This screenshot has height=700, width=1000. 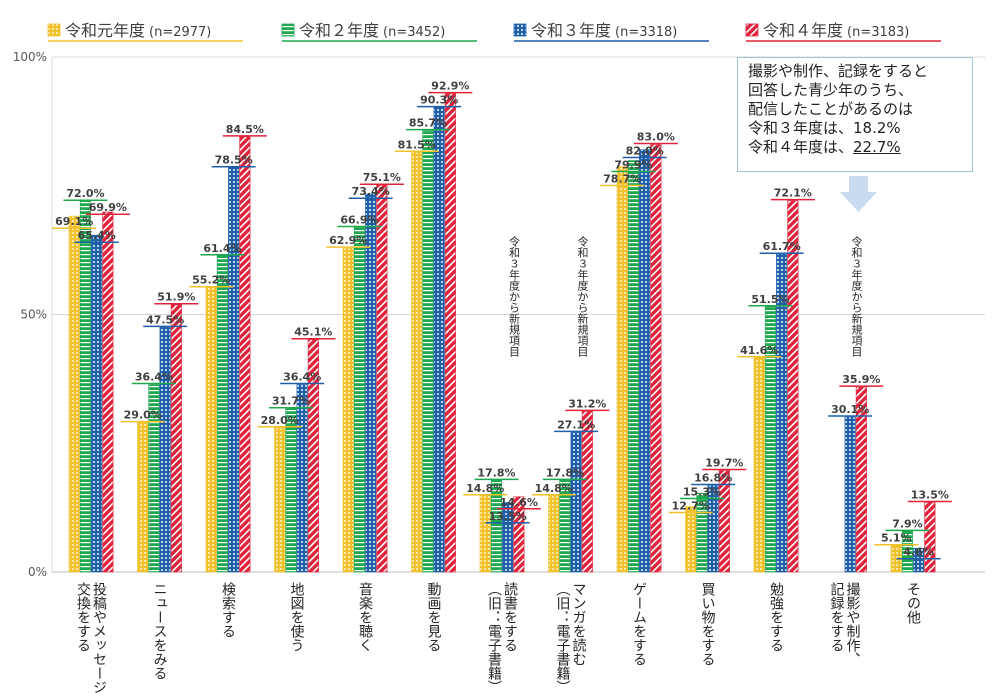 I want to click on data-label: 19.7%, so click(x=724, y=463).